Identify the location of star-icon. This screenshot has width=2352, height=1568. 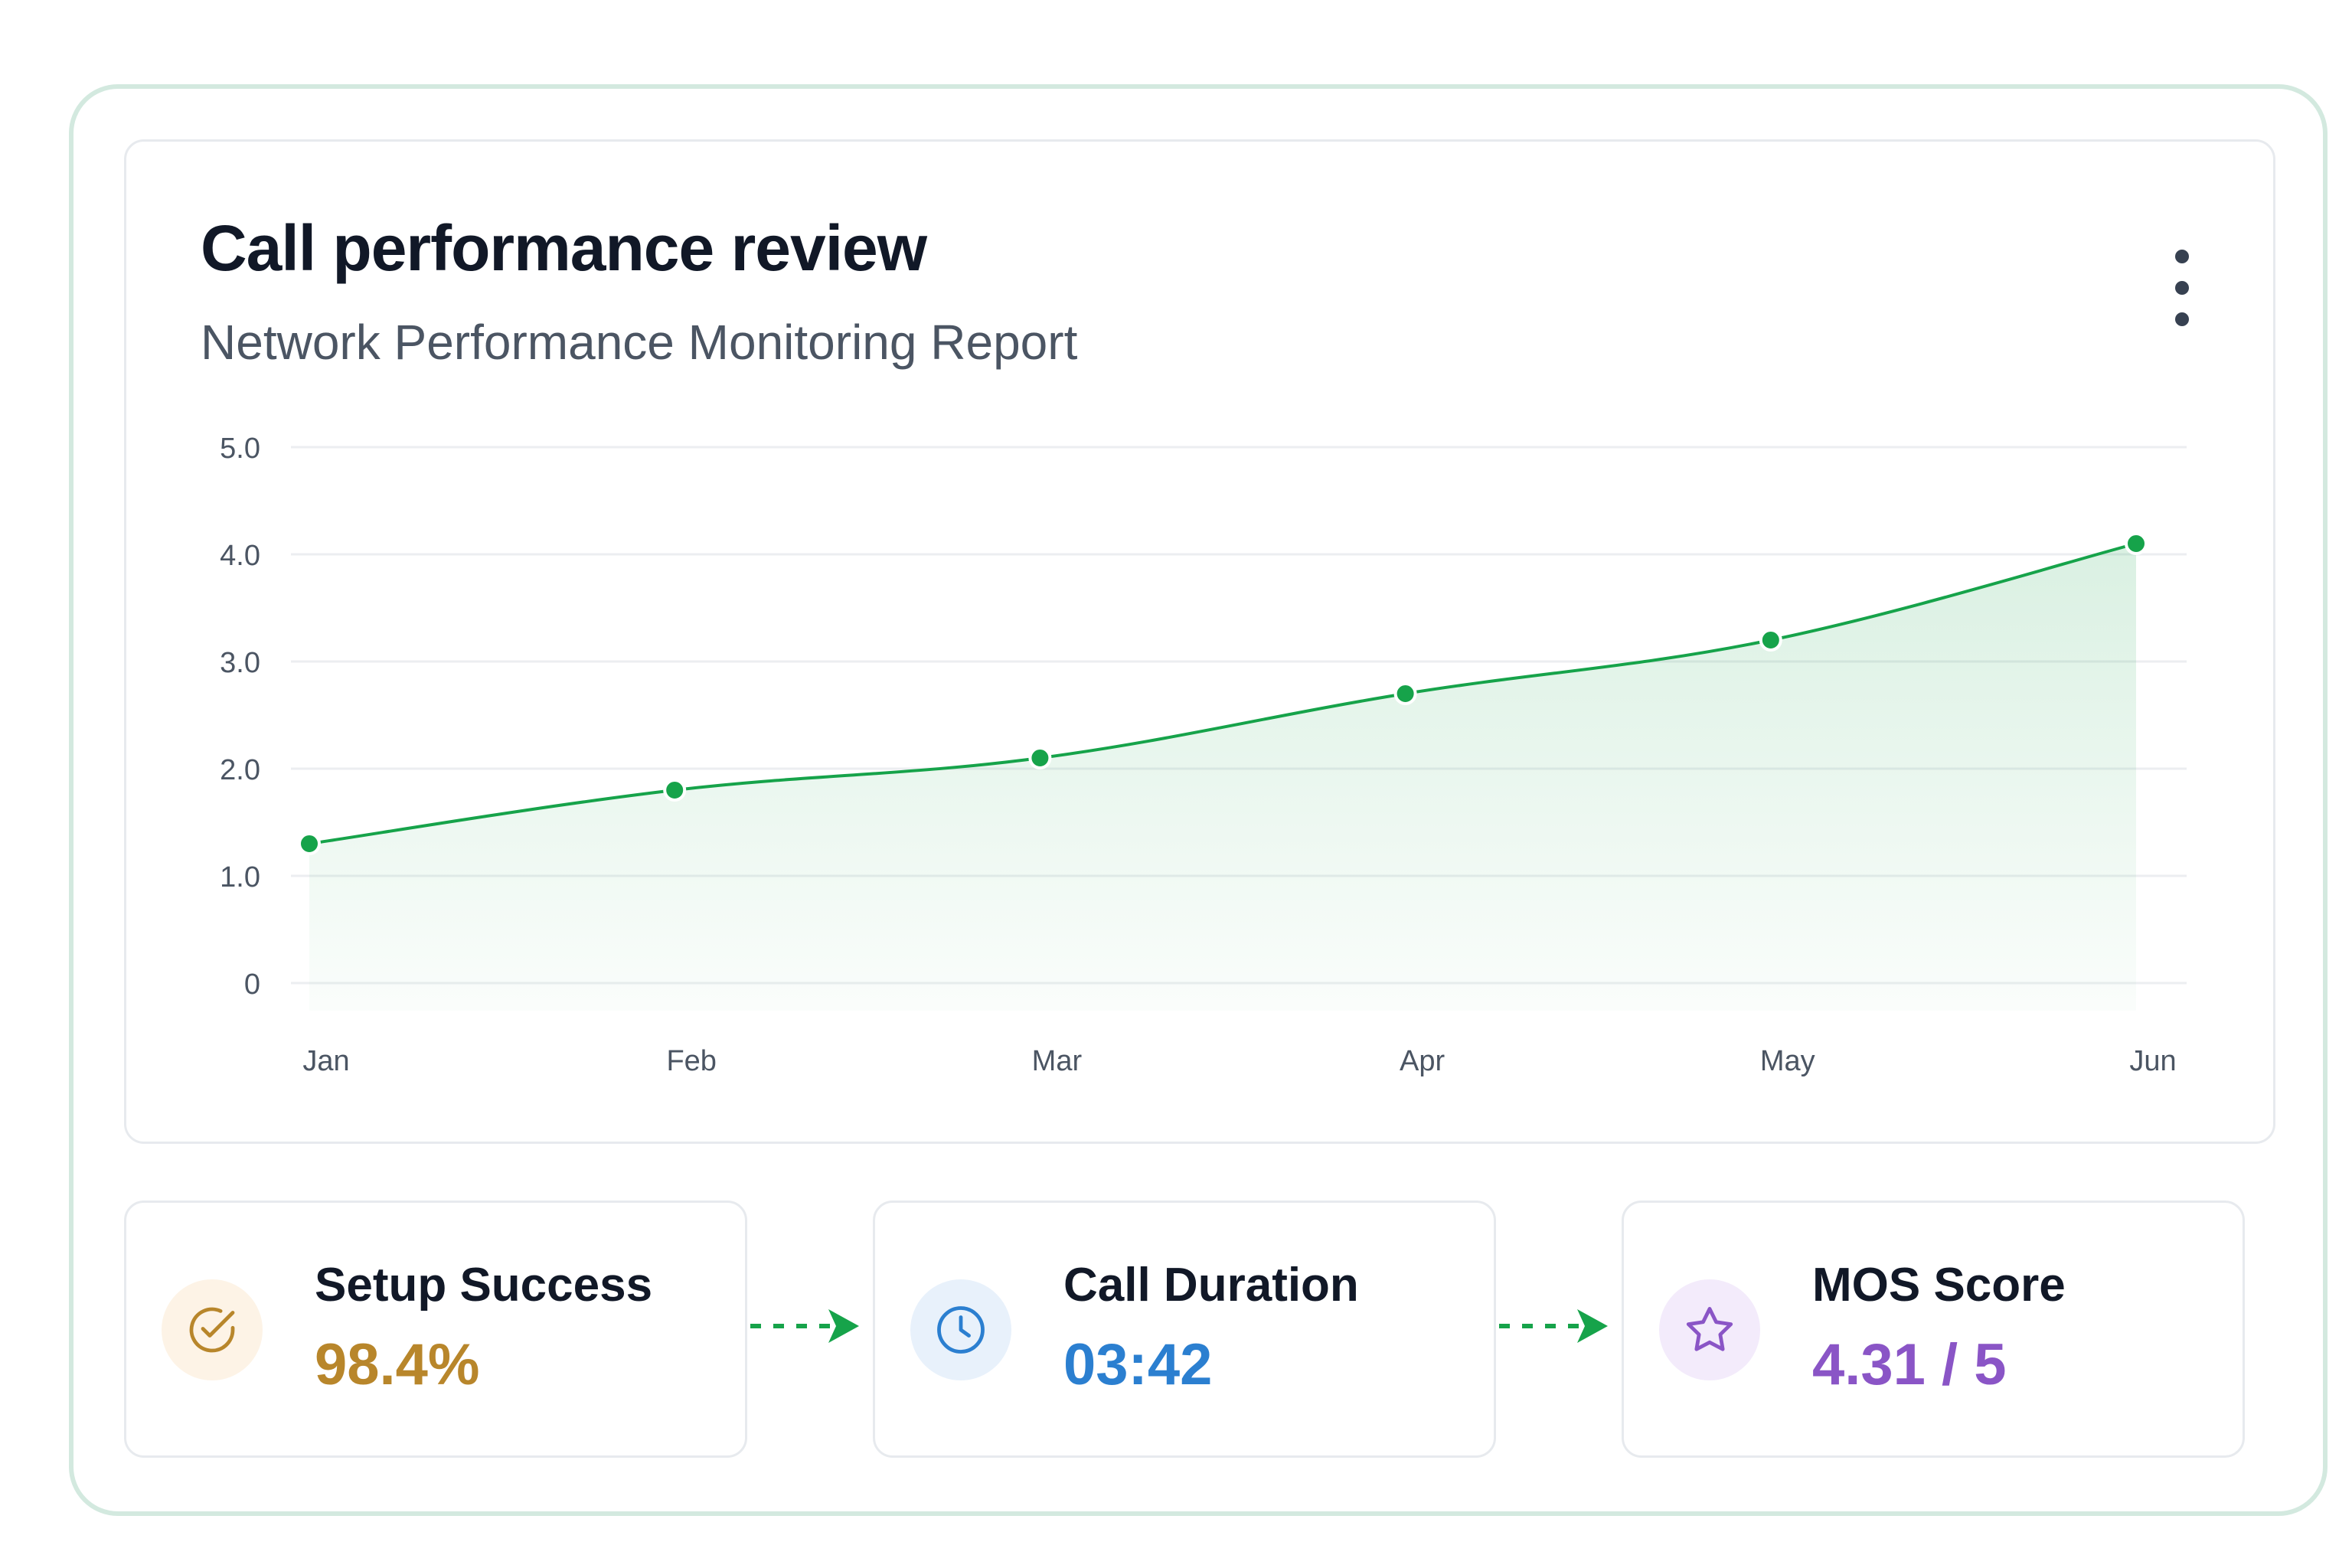
(1709, 1329).